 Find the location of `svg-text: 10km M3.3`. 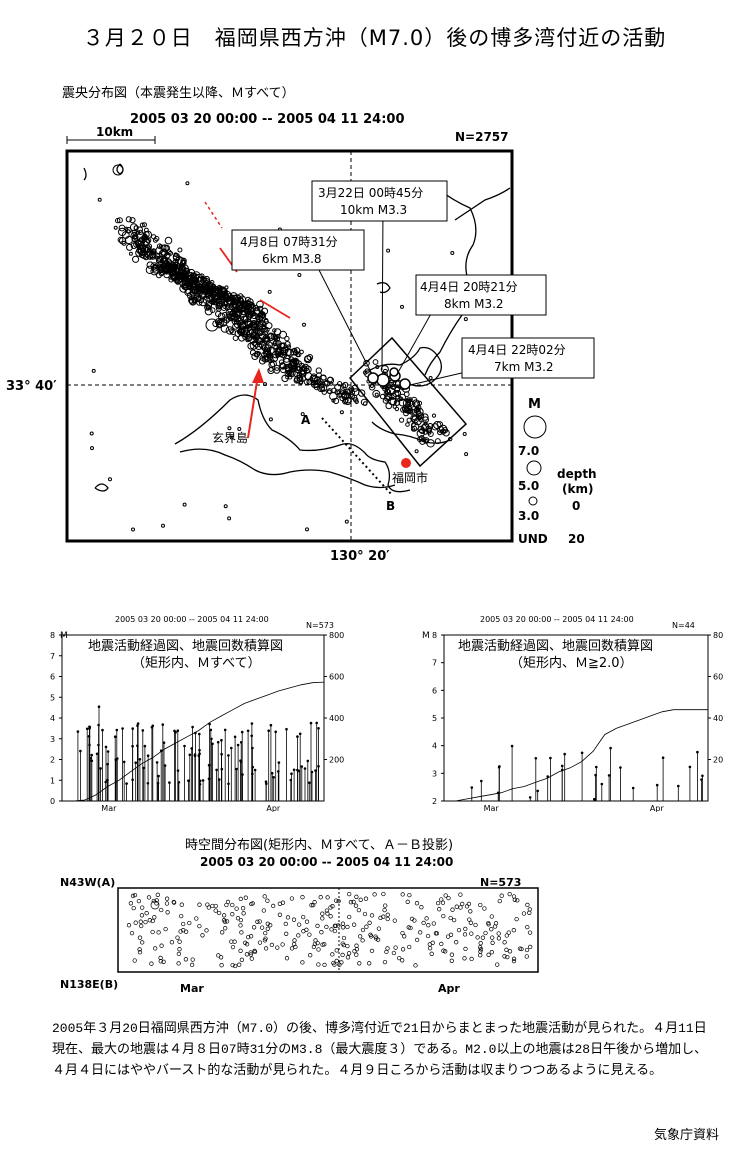

svg-text: 10km M3.3 is located at coordinates (373, 210).